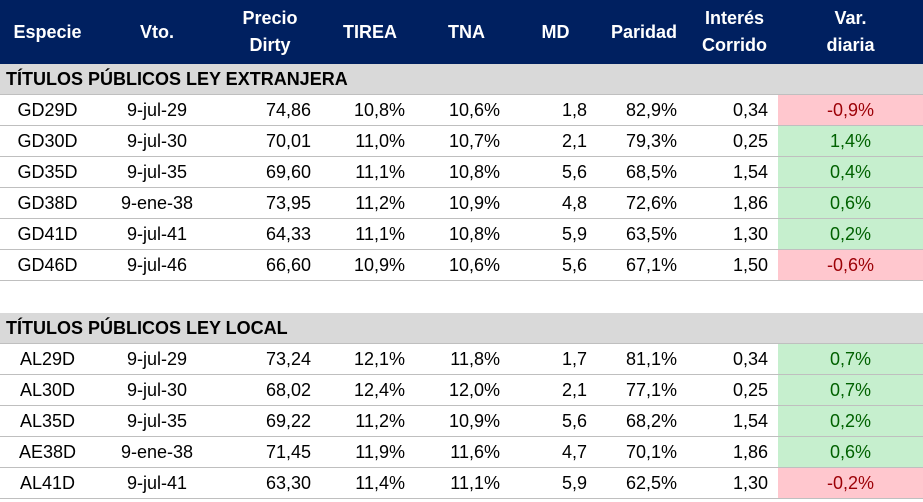  Describe the element at coordinates (555, 390) in the screenshot. I see `cell-md: 2,1` at that location.